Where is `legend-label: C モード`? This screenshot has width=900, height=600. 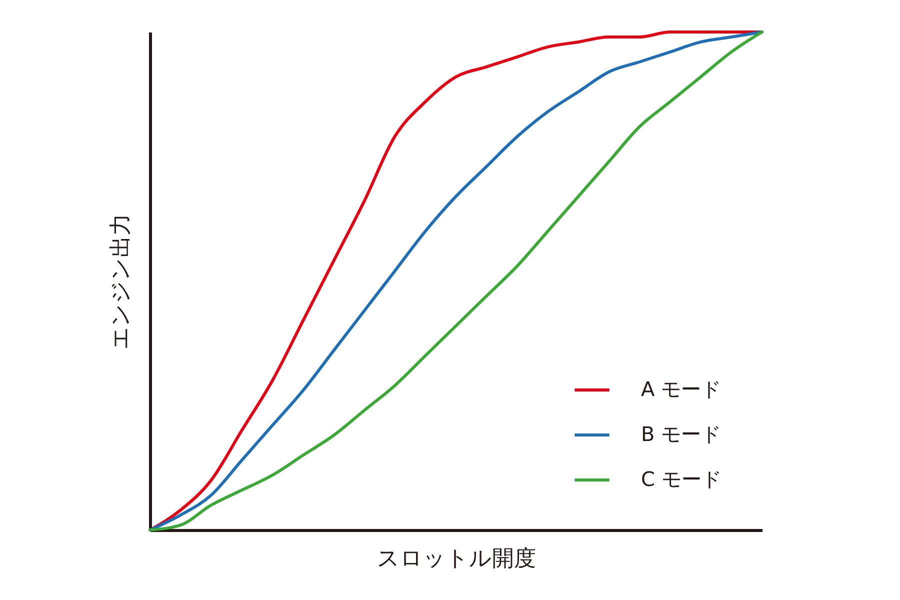 legend-label: C モード is located at coordinates (681, 479).